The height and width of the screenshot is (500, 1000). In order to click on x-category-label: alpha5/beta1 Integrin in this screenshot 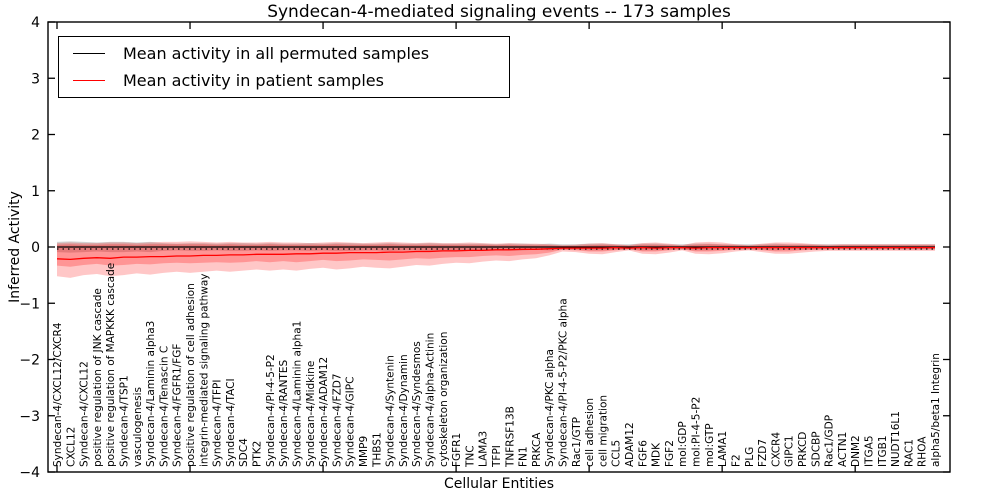, I will do `click(936, 410)`.